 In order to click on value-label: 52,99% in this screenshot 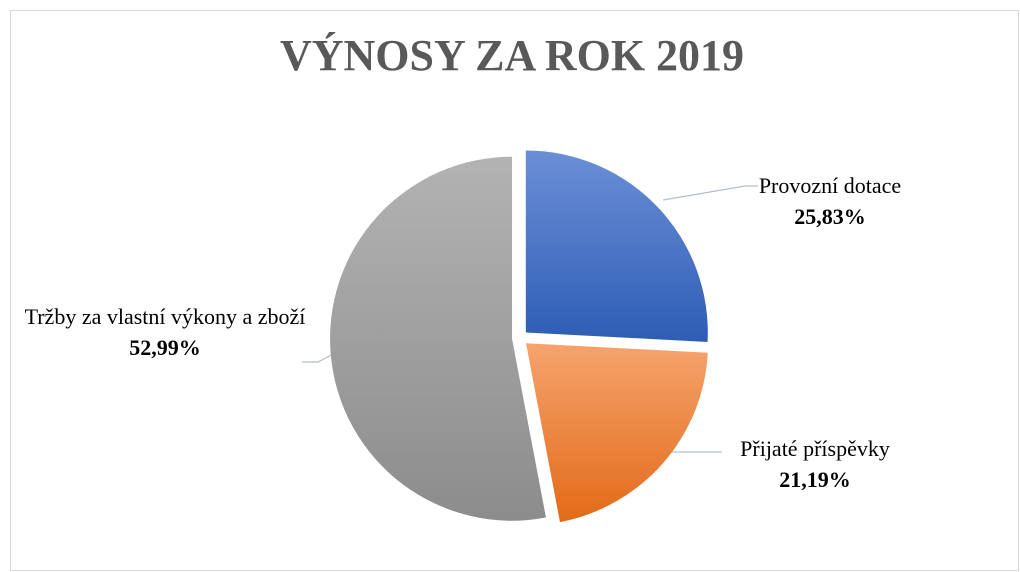, I will do `click(165, 347)`.